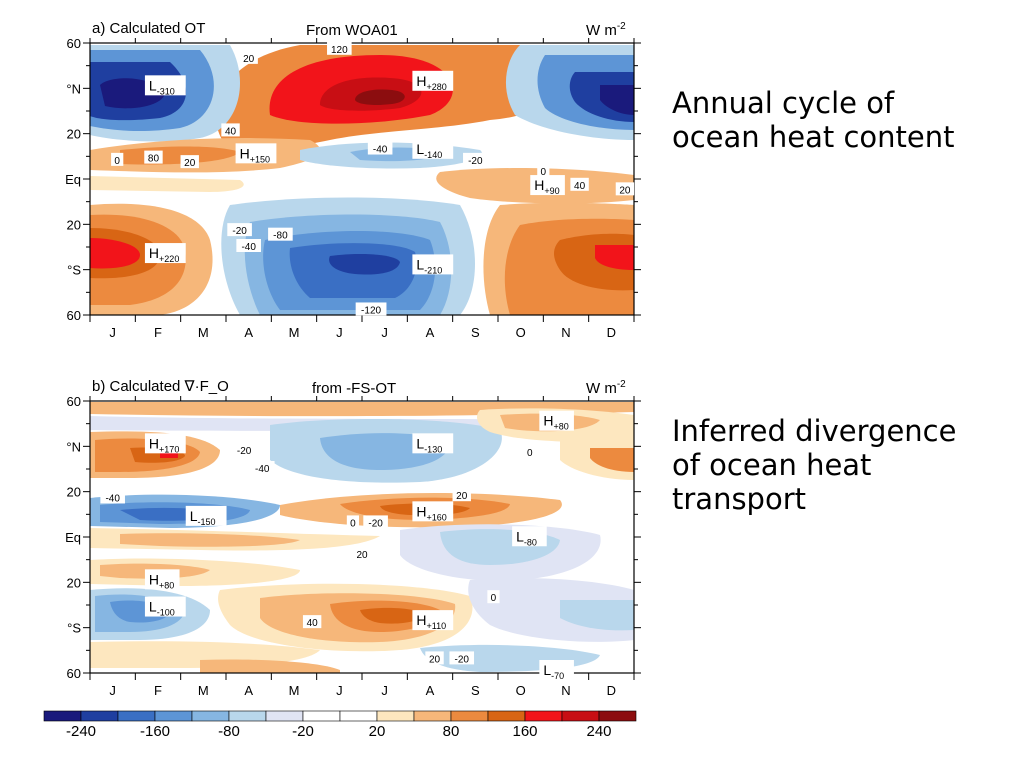  Describe the element at coordinates (161, 580) in the screenshot. I see `label-text: H+80` at that location.